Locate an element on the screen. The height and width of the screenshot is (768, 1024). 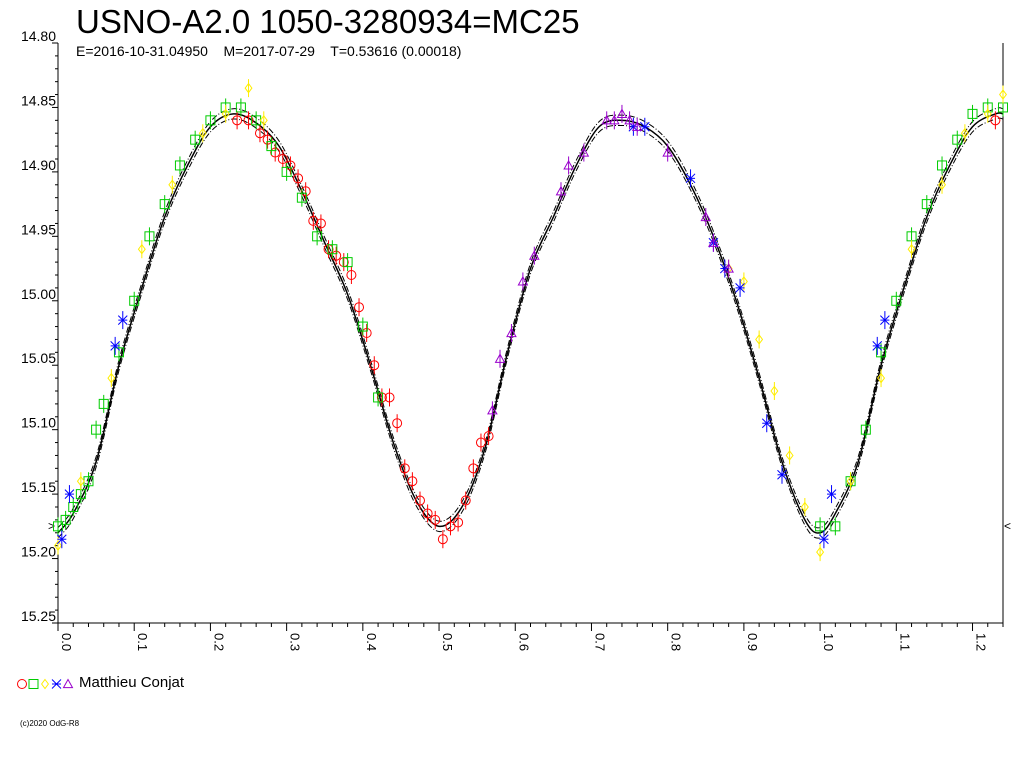
legend-observer: Matthieu Conjat is located at coordinates (132, 682).